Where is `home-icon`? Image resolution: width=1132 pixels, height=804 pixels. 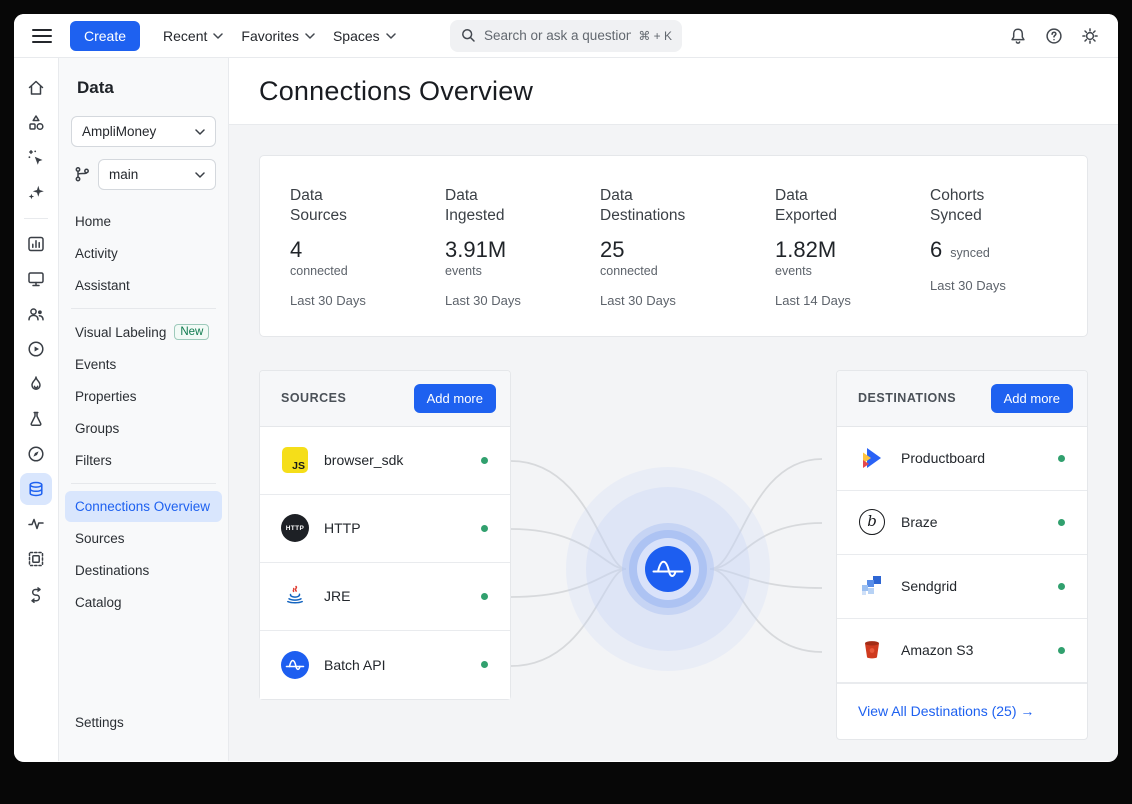
home-icon is located at coordinates (36, 88).